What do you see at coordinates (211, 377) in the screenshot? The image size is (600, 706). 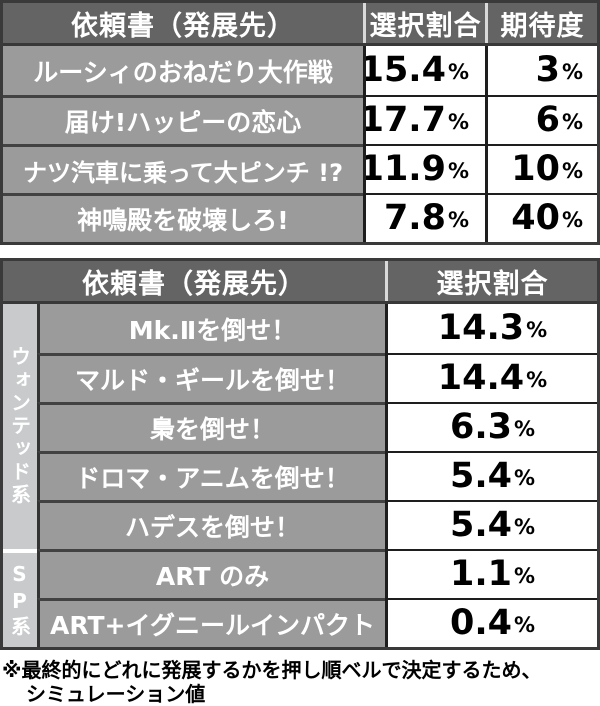 I see `request-name: マルド・ギールを倒せ！` at bounding box center [211, 377].